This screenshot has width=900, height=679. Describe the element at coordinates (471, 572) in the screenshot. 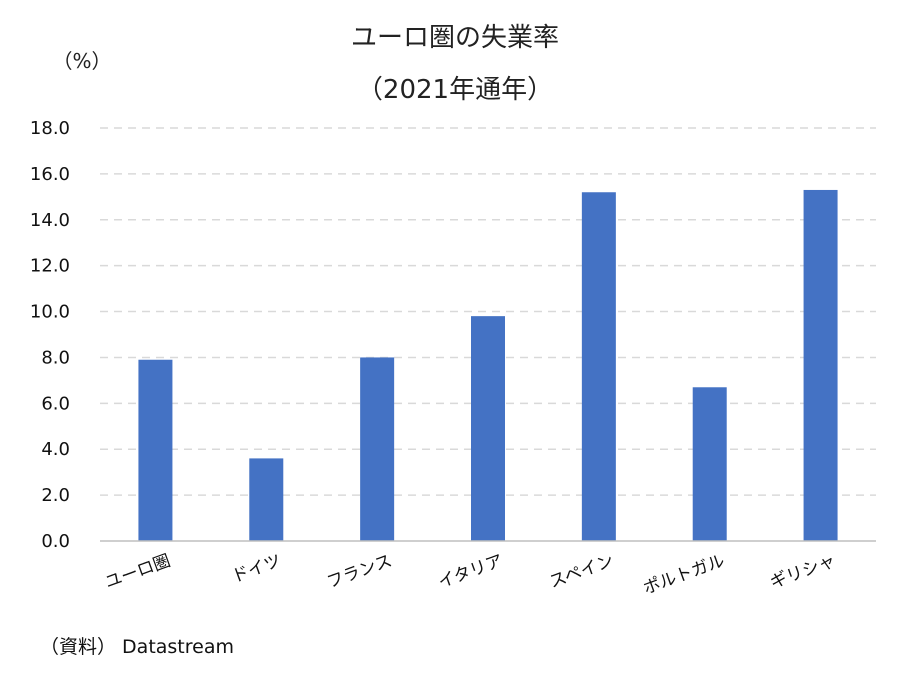

I see `x-category-label: イタリア` at that location.